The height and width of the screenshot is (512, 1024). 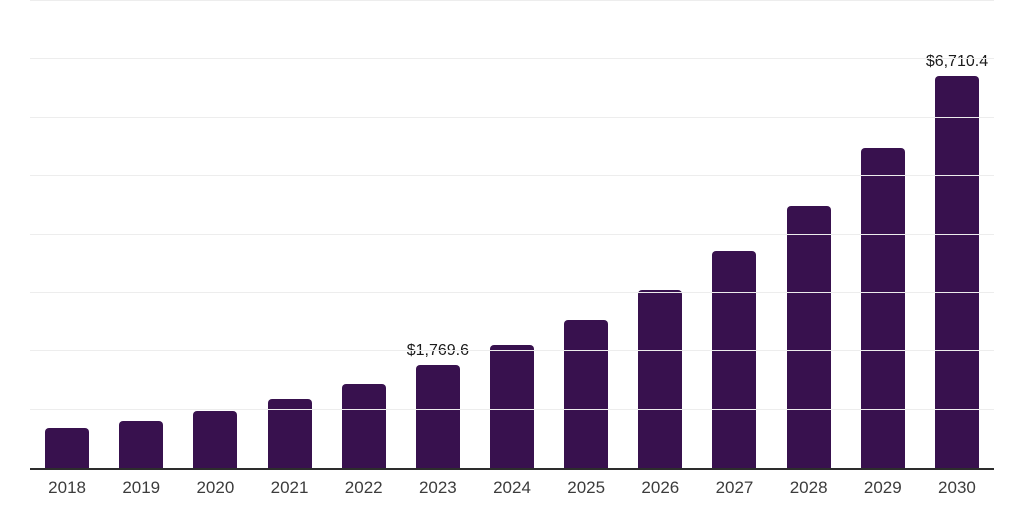 I want to click on bar-slot-2029, so click(x=883, y=234).